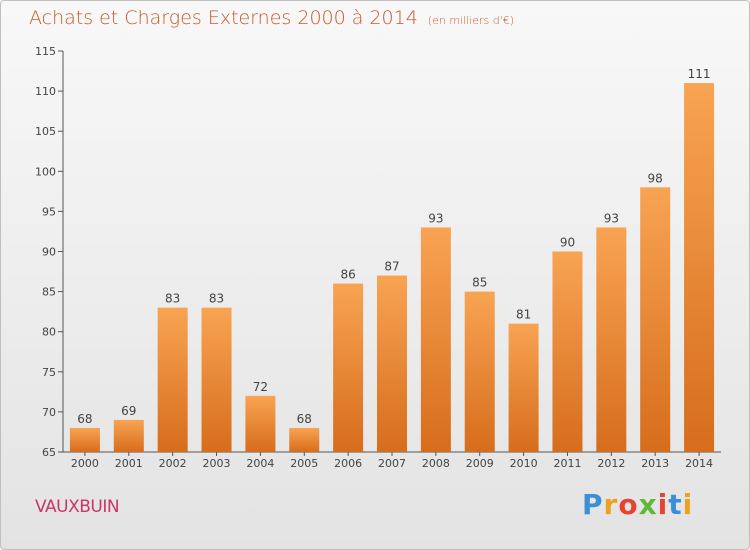 Image resolution: width=750 pixels, height=550 pixels. Describe the element at coordinates (45, 131) in the screenshot. I see `y-tick-label: 105` at that location.